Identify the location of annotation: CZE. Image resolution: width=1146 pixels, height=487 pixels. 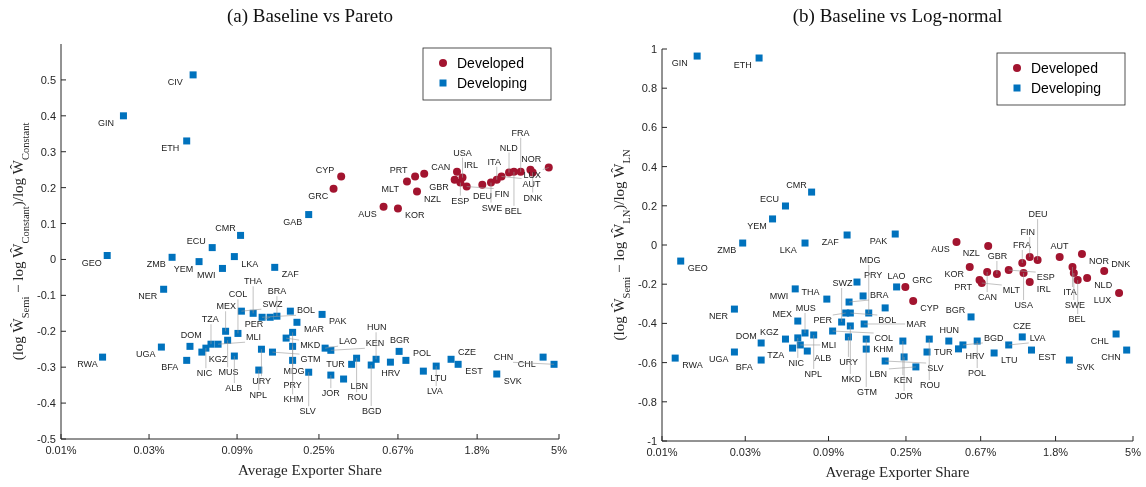
(1022, 325).